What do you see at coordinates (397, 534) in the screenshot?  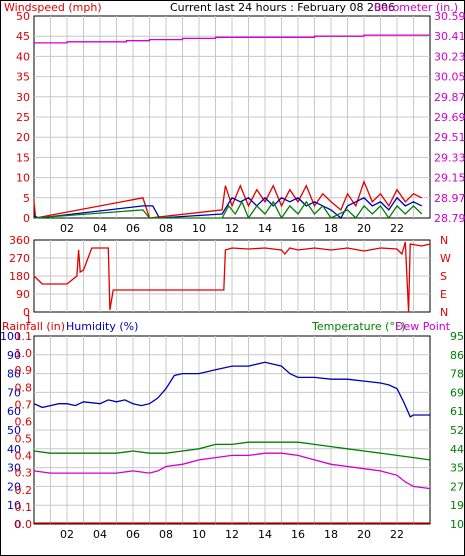 I see `climate-panel-x-tick-label: 22` at bounding box center [397, 534].